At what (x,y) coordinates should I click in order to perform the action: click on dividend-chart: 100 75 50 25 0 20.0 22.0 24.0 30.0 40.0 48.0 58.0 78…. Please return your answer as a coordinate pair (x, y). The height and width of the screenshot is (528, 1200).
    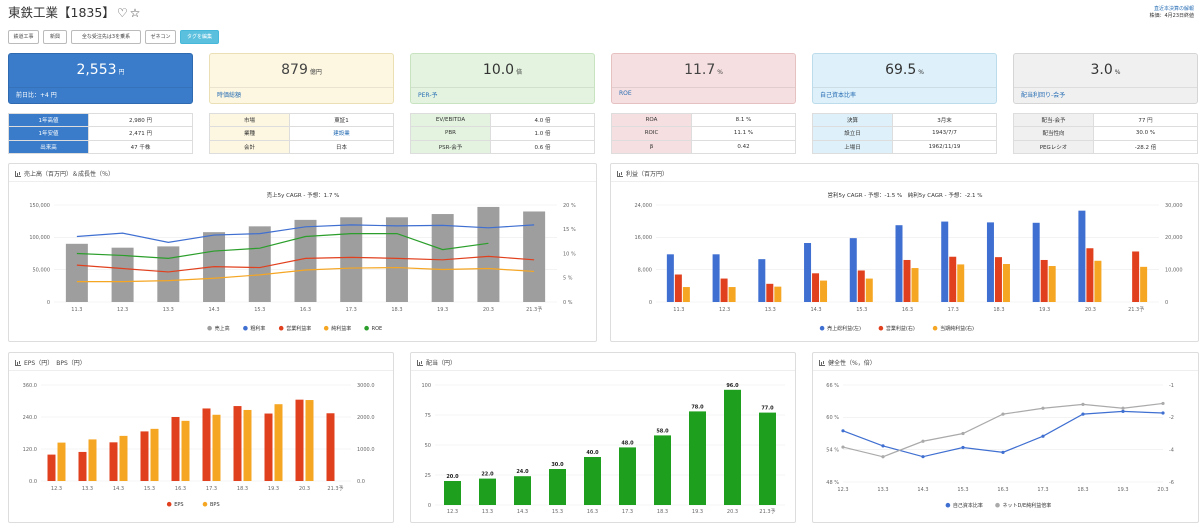
    Looking at the image, I should click on (603, 449).